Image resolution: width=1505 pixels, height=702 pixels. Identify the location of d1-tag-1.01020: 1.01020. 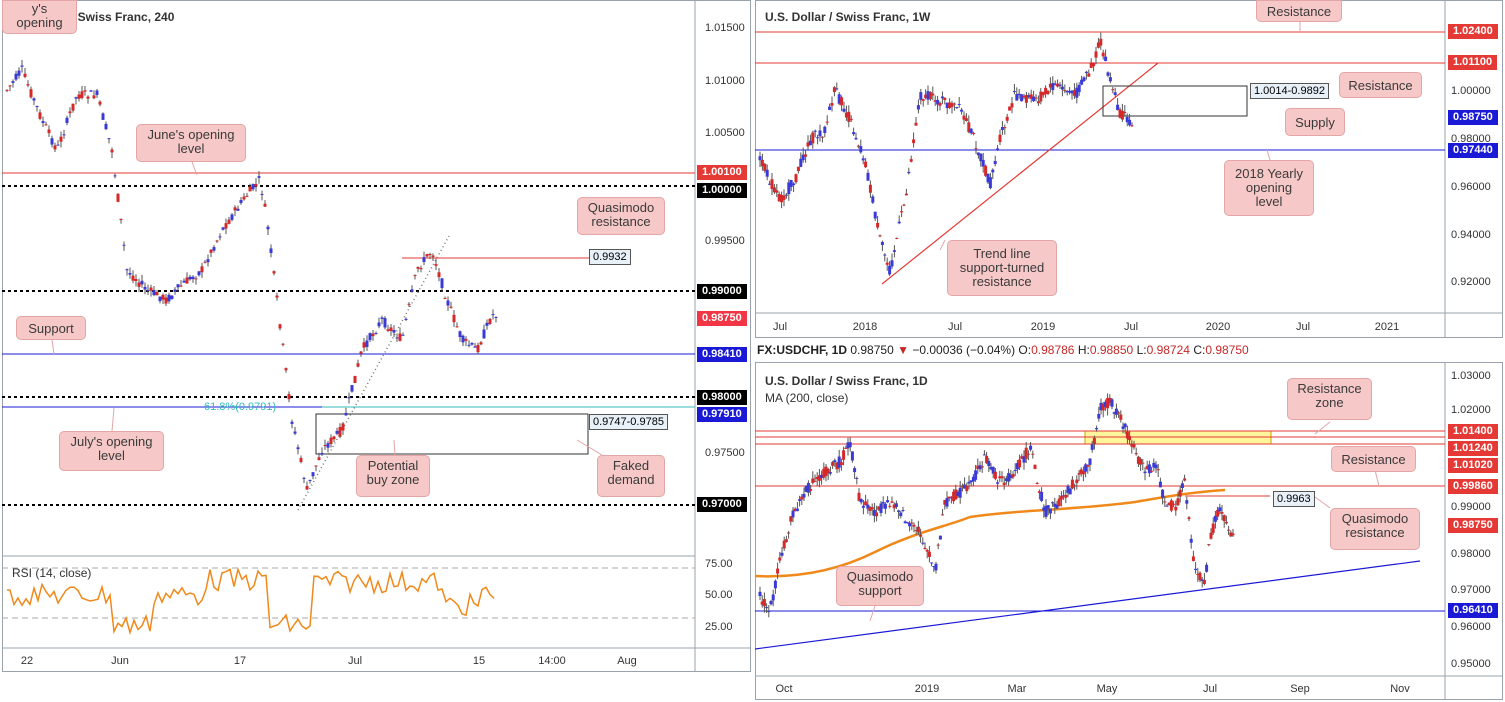
(1473, 465).